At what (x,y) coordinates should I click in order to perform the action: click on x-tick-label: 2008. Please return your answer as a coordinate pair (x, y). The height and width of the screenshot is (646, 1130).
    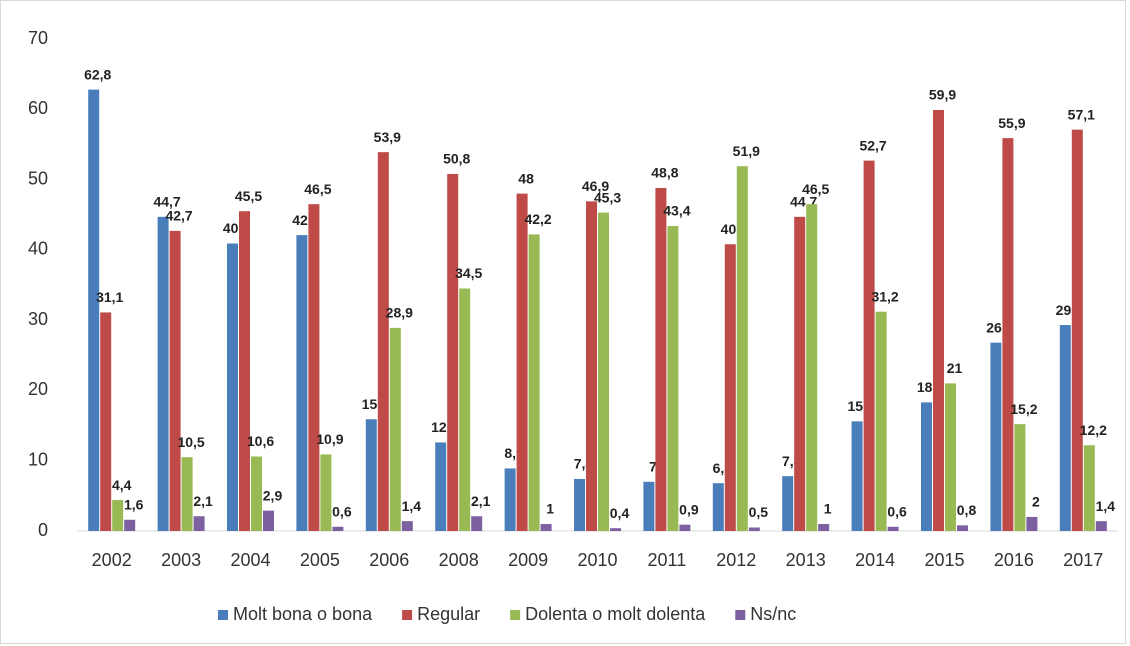
    Looking at the image, I should click on (459, 560).